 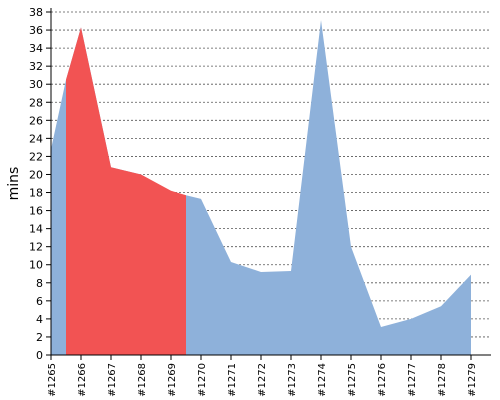 I want to click on x-tick-label: #1270, so click(x=202, y=380).